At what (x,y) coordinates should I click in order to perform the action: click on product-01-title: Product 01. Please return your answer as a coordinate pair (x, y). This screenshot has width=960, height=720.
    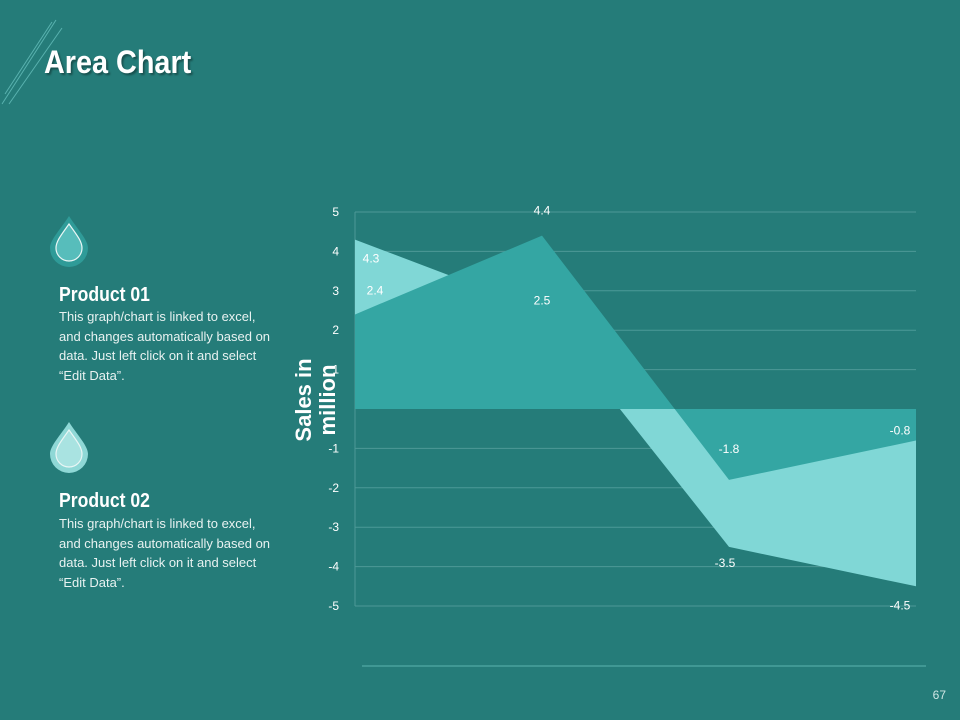
    Looking at the image, I should click on (104, 295).